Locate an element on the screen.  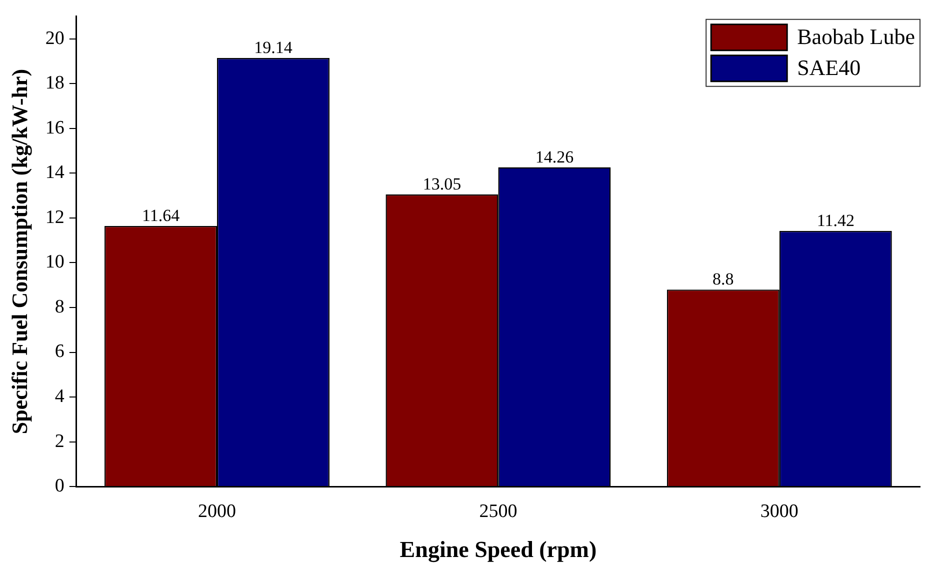
x-tick-label: 3000 is located at coordinates (779, 511).